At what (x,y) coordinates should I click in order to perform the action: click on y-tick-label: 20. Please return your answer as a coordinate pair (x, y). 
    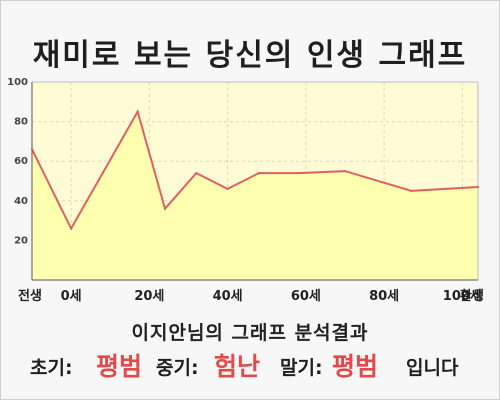
    Looking at the image, I should click on (21, 240).